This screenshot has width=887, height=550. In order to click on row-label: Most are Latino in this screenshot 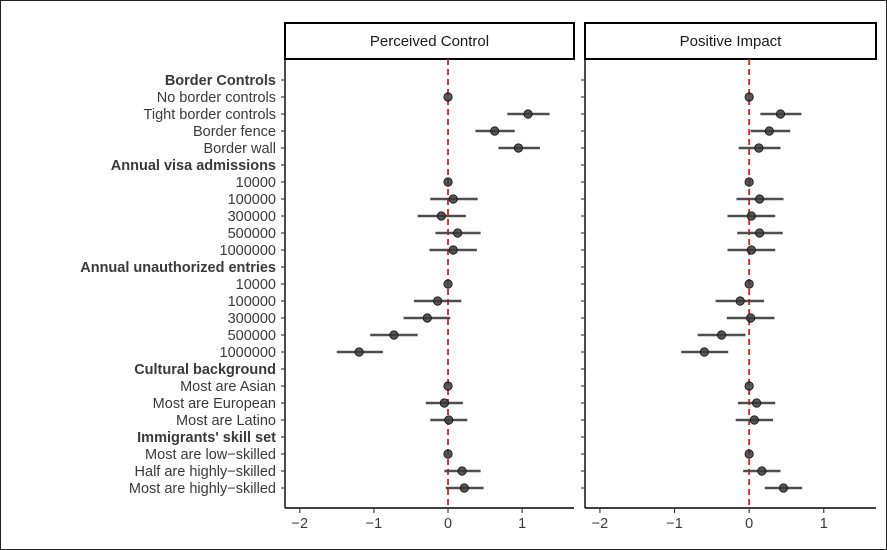, I will do `click(226, 421)`.